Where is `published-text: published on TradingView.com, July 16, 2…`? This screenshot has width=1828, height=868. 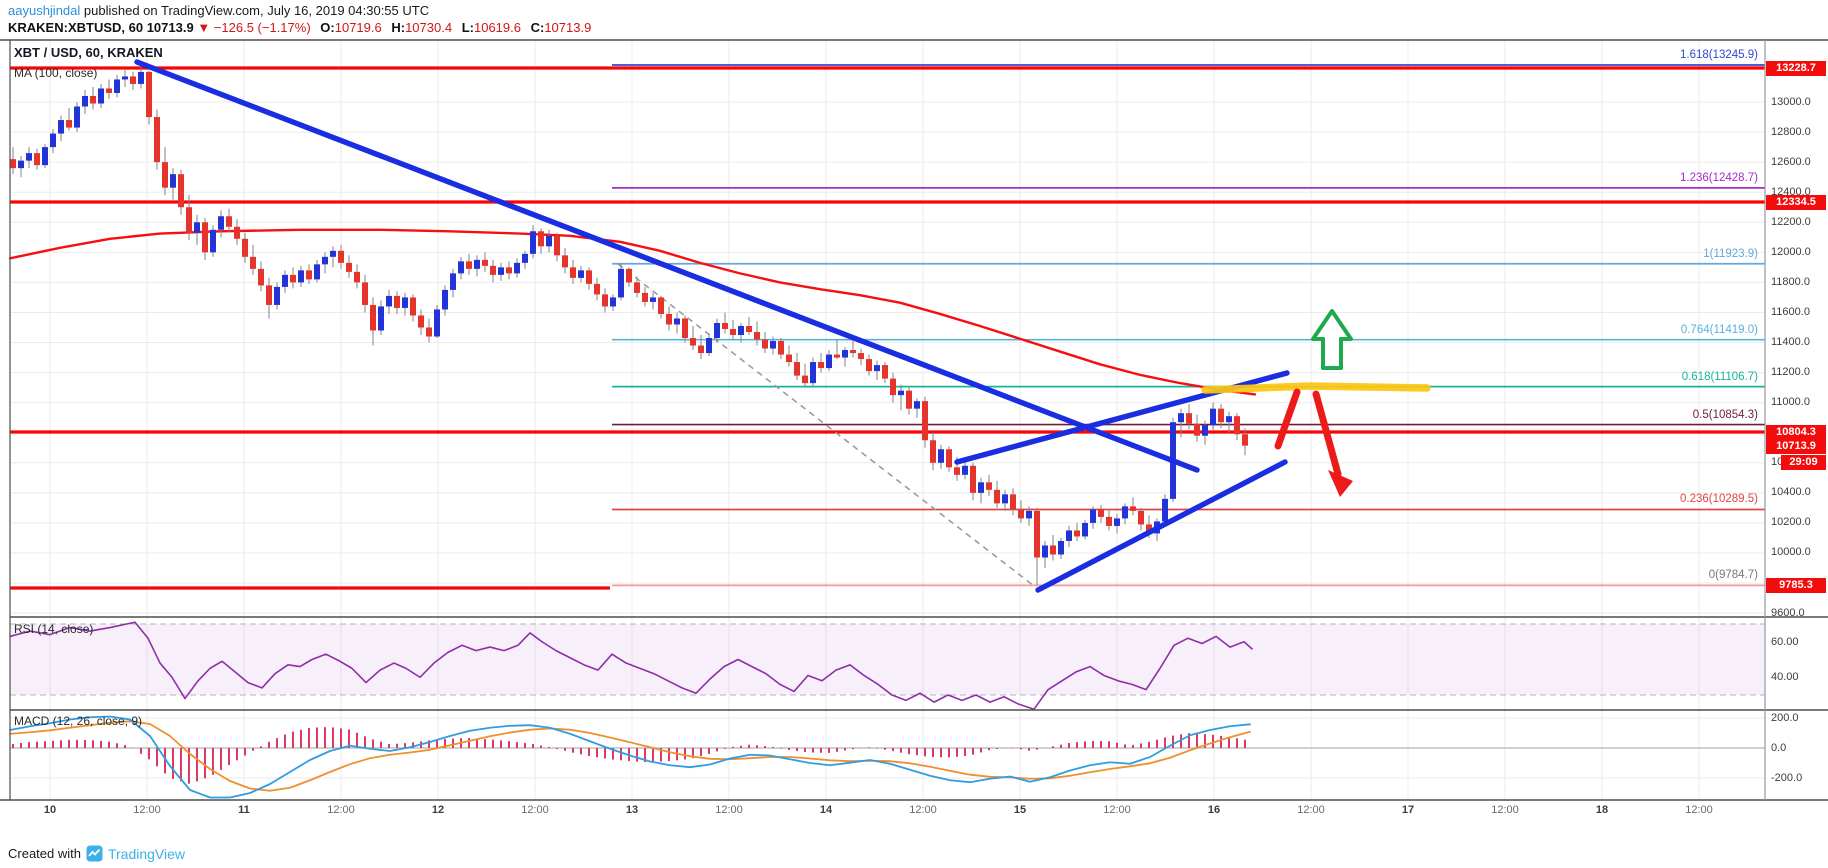 published-text: published on TradingView.com, July 16, 2… is located at coordinates (255, 10).